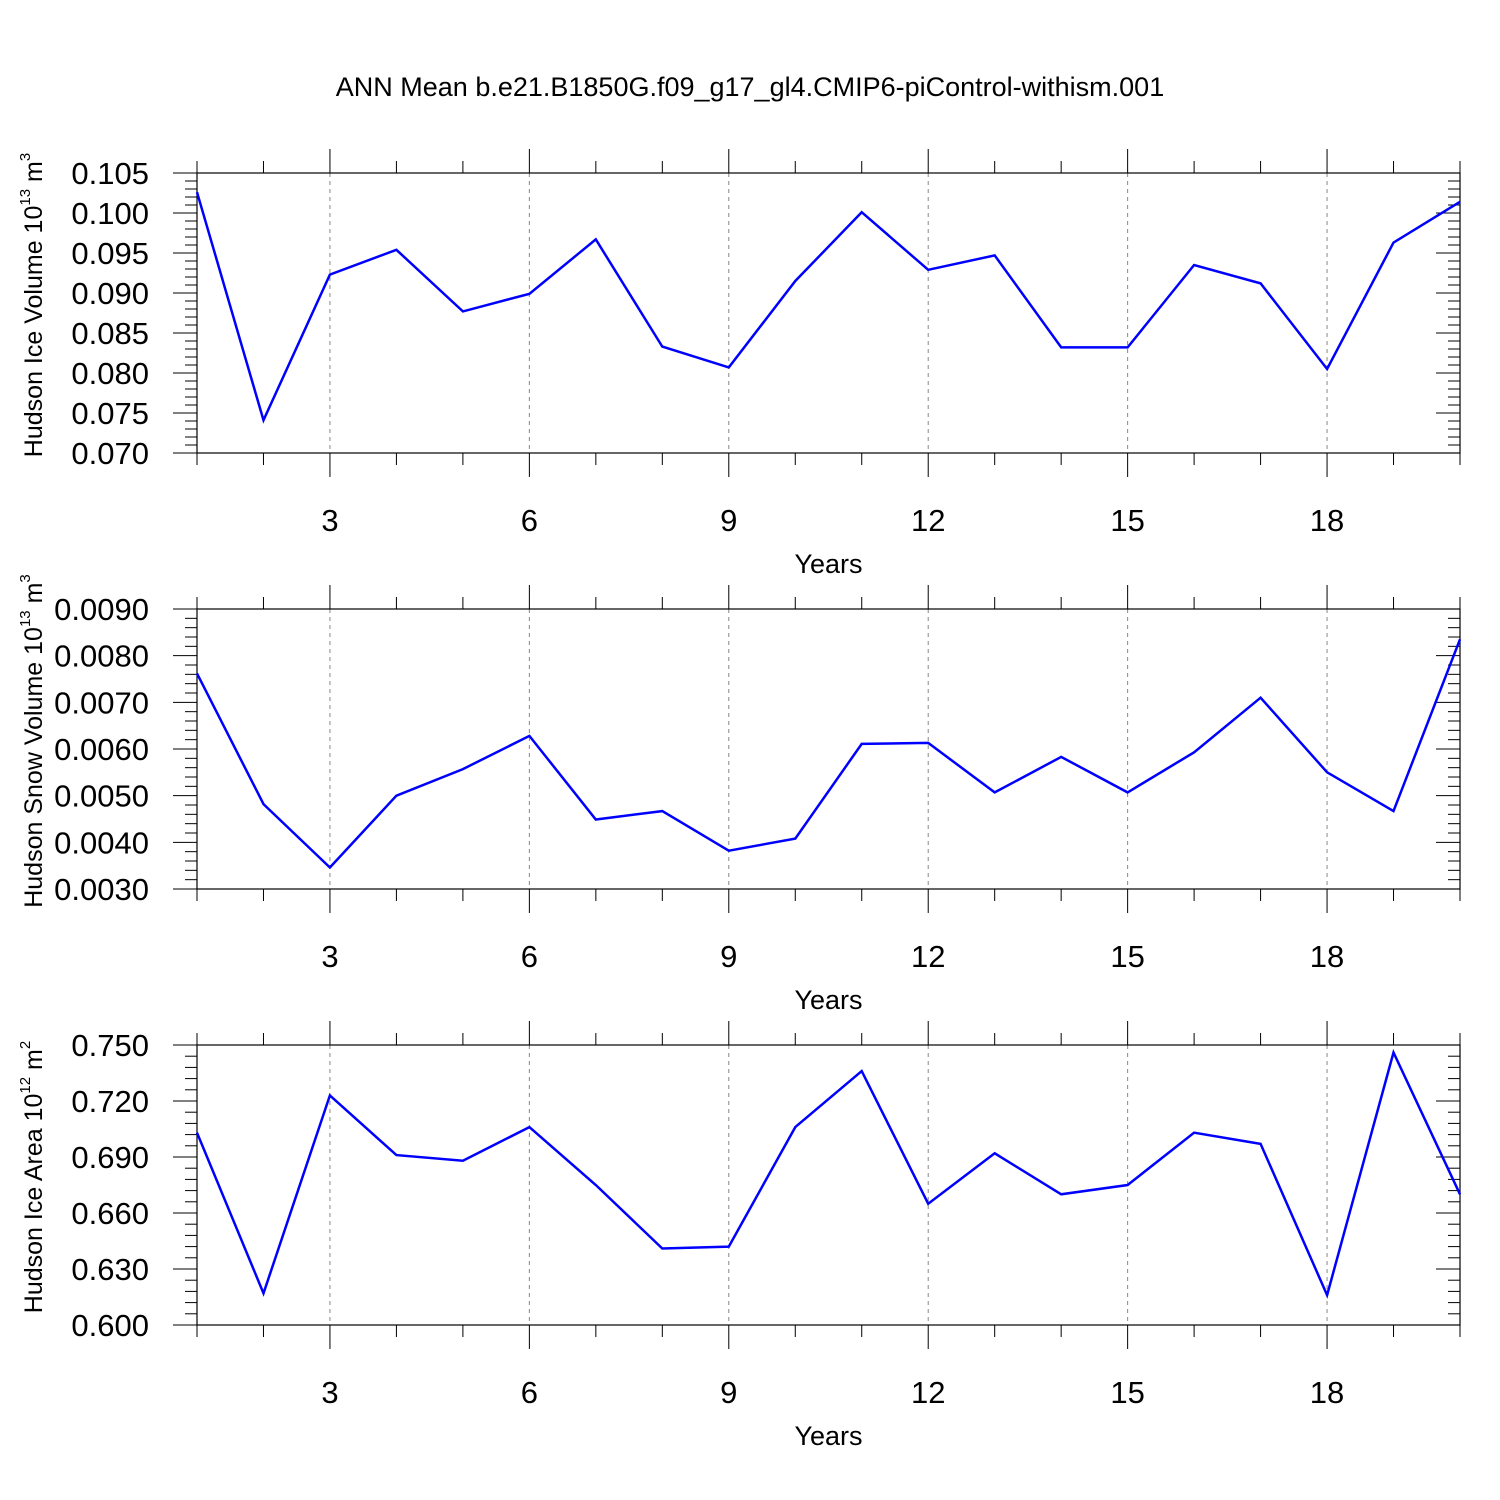 The height and width of the screenshot is (1500, 1500). I want to click on y-tick-label: 0.750, so click(110, 1045).